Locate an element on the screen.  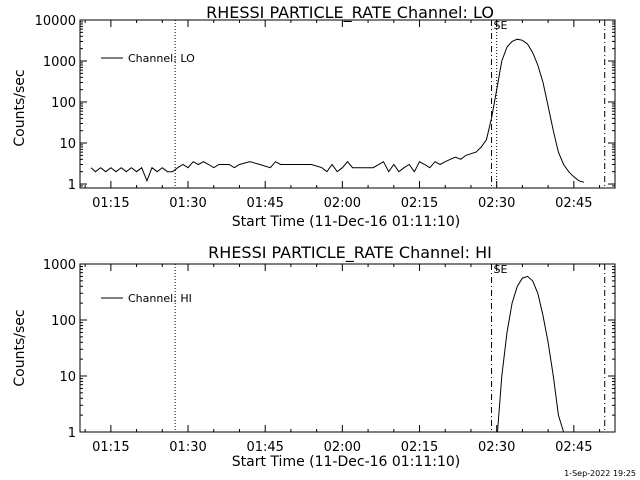
legend: Channel: LO is located at coordinates (148, 58).